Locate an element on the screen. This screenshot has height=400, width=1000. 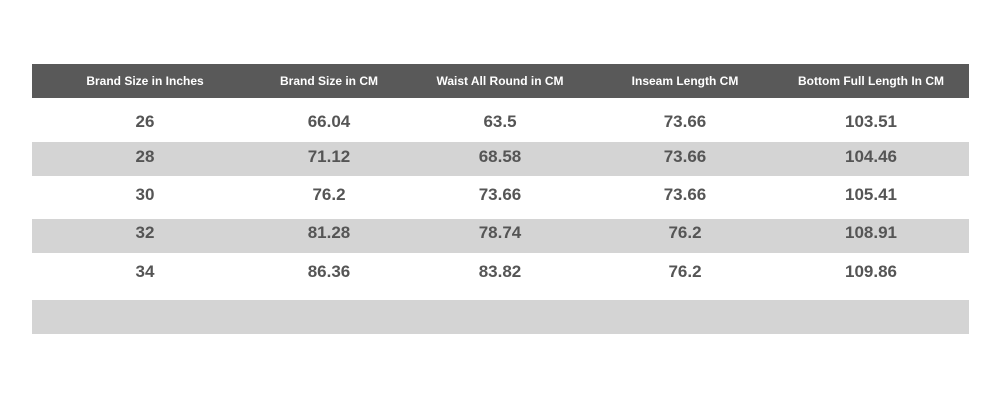
table-cell: 28 is located at coordinates (145, 156).